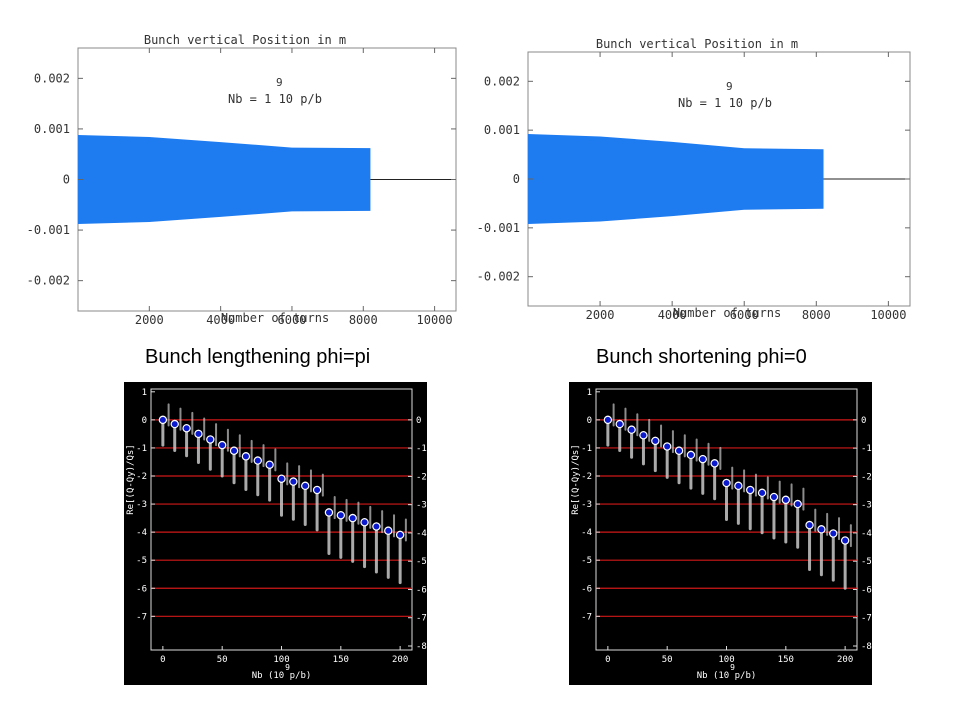 The height and width of the screenshot is (720, 960). Describe the element at coordinates (421, 590) in the screenshot. I see `right-tick-label: -6` at that location.